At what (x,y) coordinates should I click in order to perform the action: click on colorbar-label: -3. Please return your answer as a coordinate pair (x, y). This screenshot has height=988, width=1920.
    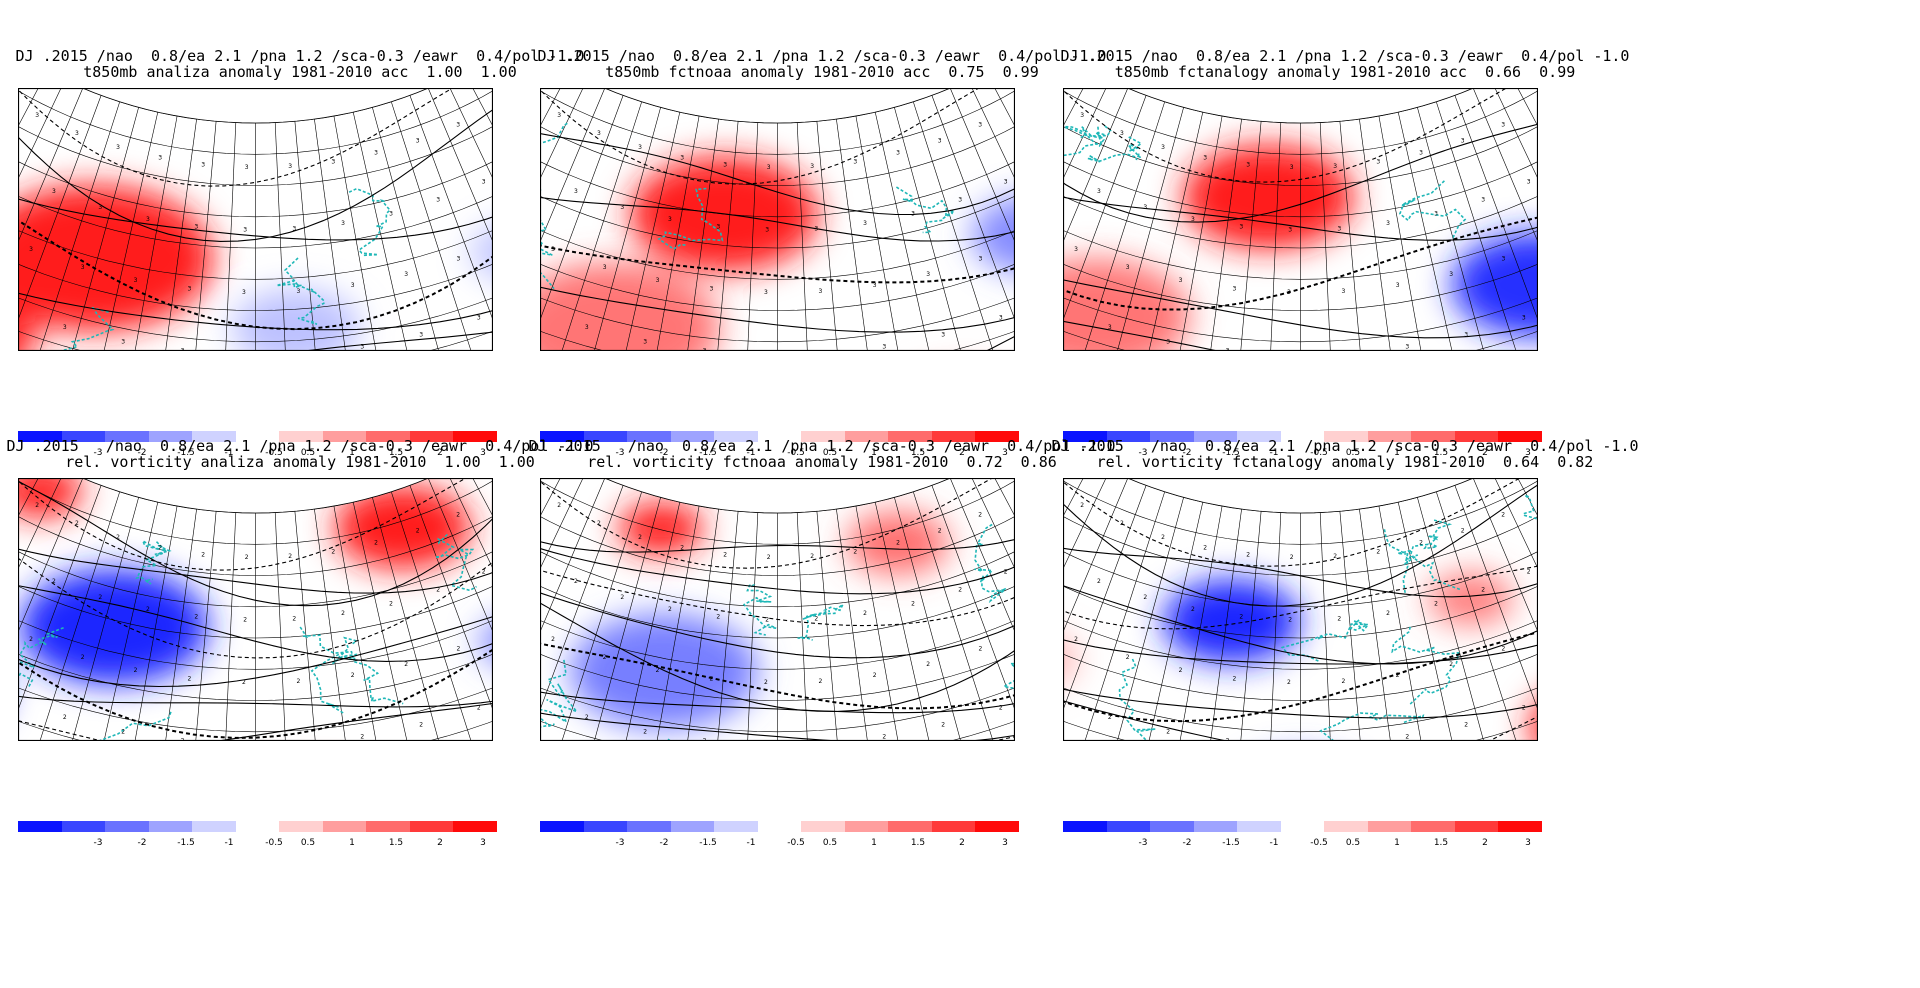
    Looking at the image, I should click on (620, 843).